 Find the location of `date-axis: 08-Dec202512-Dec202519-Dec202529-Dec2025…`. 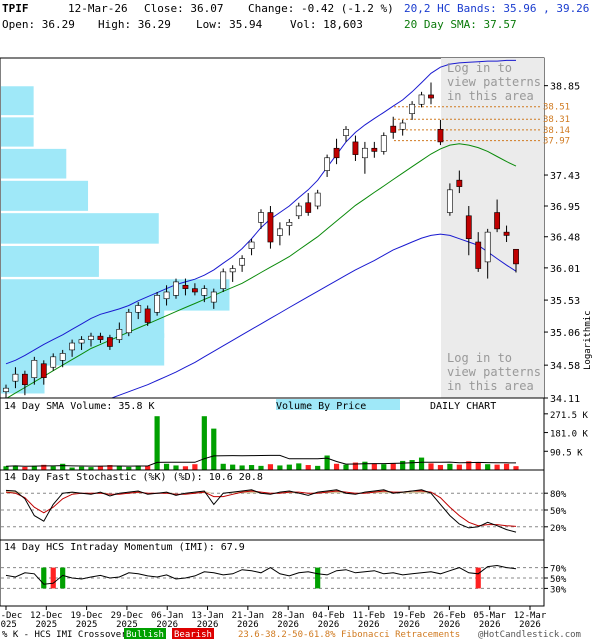

date-axis: 08-Dec202512-Dec202519-Dec202529-Dec2025… is located at coordinates (273, 618).